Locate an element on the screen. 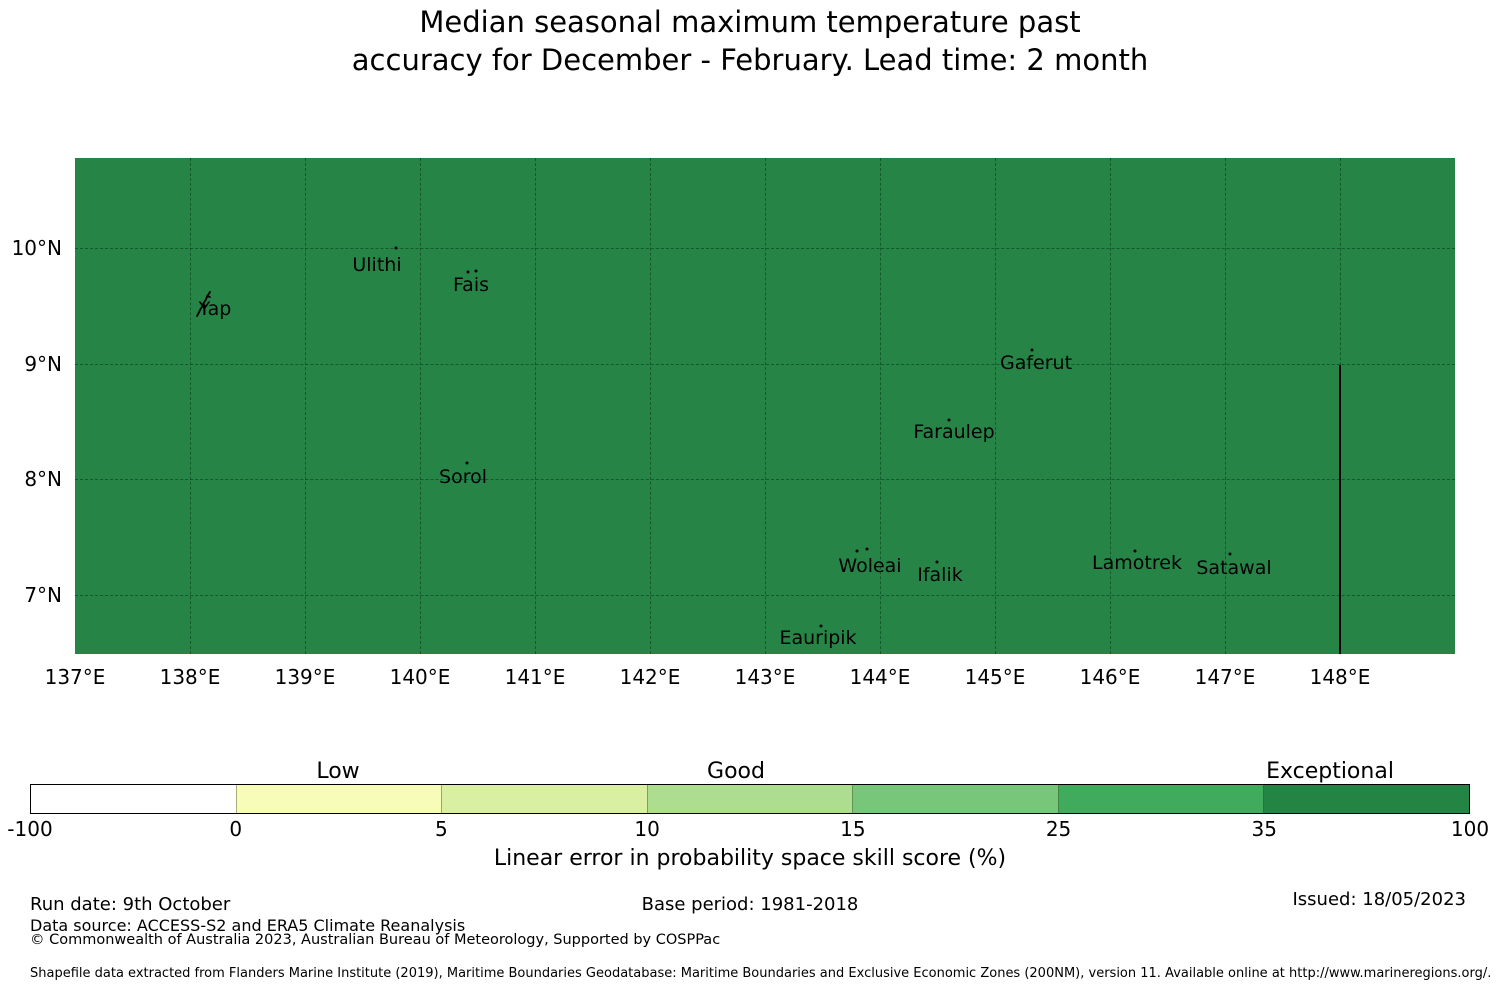 The image size is (1500, 990). issued-date-text: Issued: 18/05/2023 is located at coordinates (1379, 899).